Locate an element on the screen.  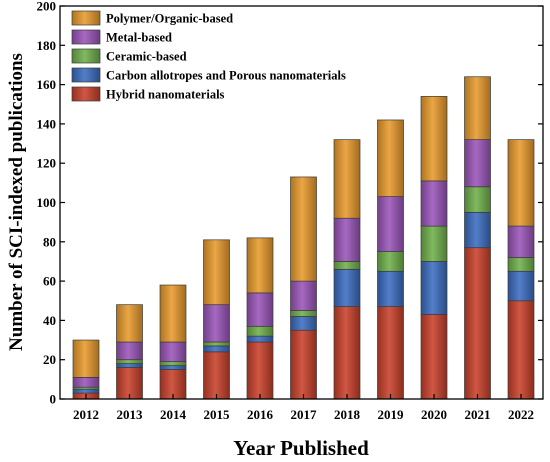
bar-carbon-allotropes-and-porous-nanomaterials-2015 is located at coordinates (216, 349).